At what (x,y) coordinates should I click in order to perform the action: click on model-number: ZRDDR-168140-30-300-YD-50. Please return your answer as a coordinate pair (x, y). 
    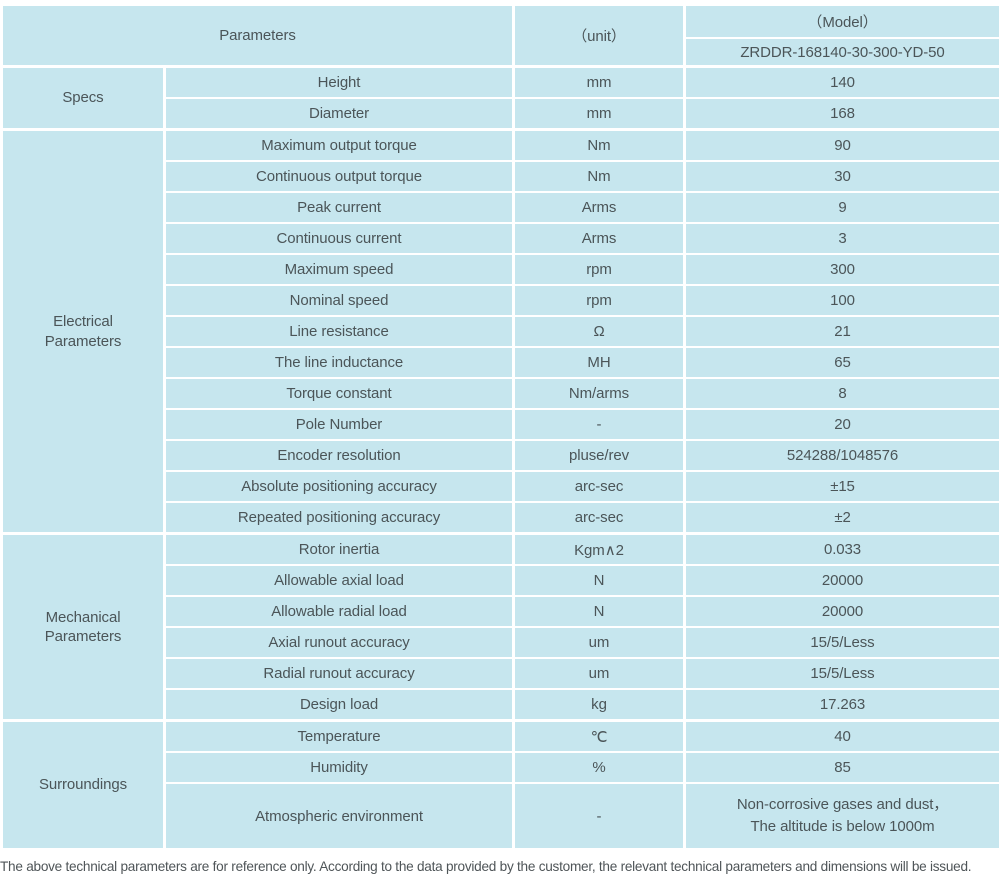
    Looking at the image, I should click on (841, 52).